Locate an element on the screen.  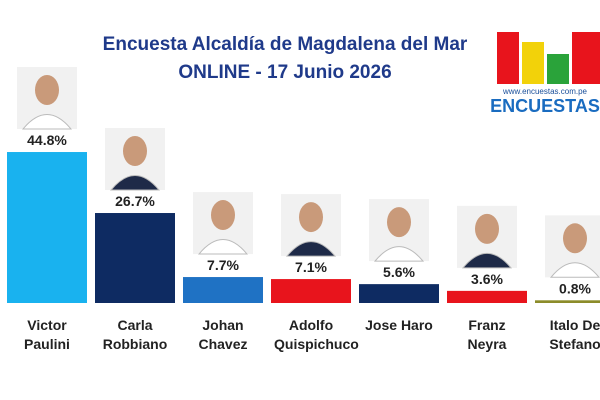
logo-url: www.encuestas.com.pe is located at coordinates (545, 91).